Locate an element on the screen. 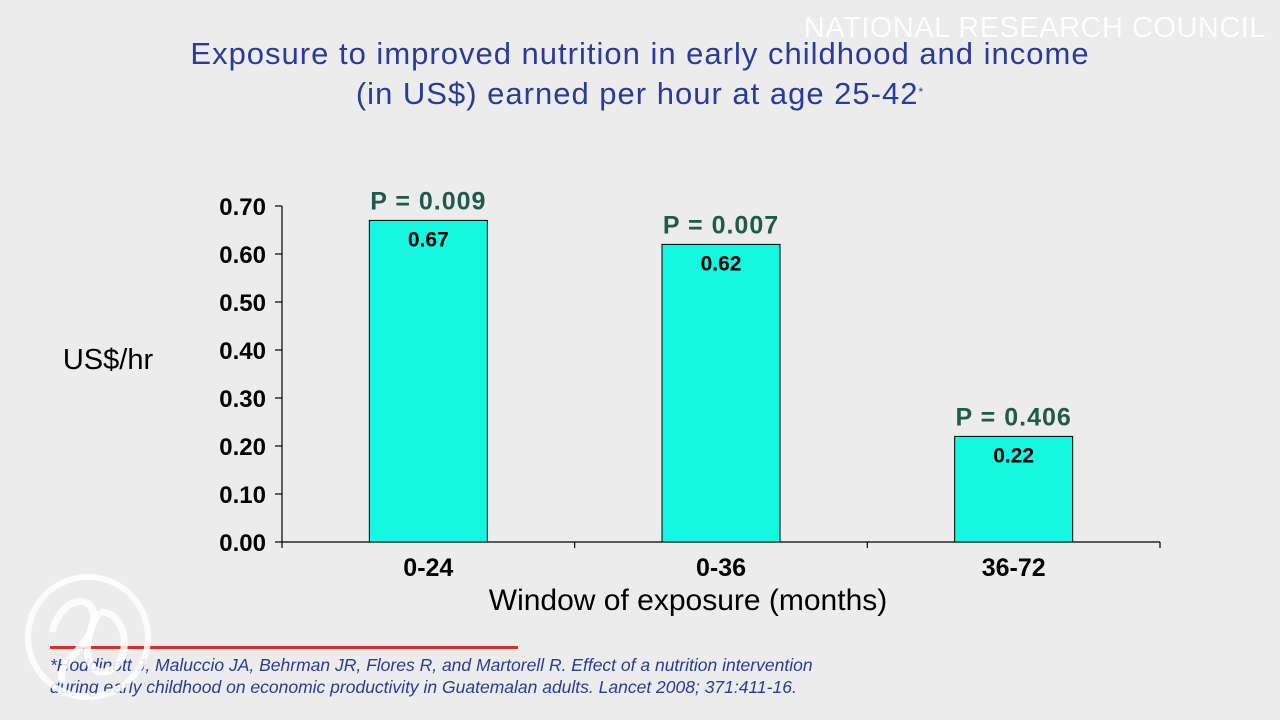  y-tick-label: 0.30 is located at coordinates (242, 399).